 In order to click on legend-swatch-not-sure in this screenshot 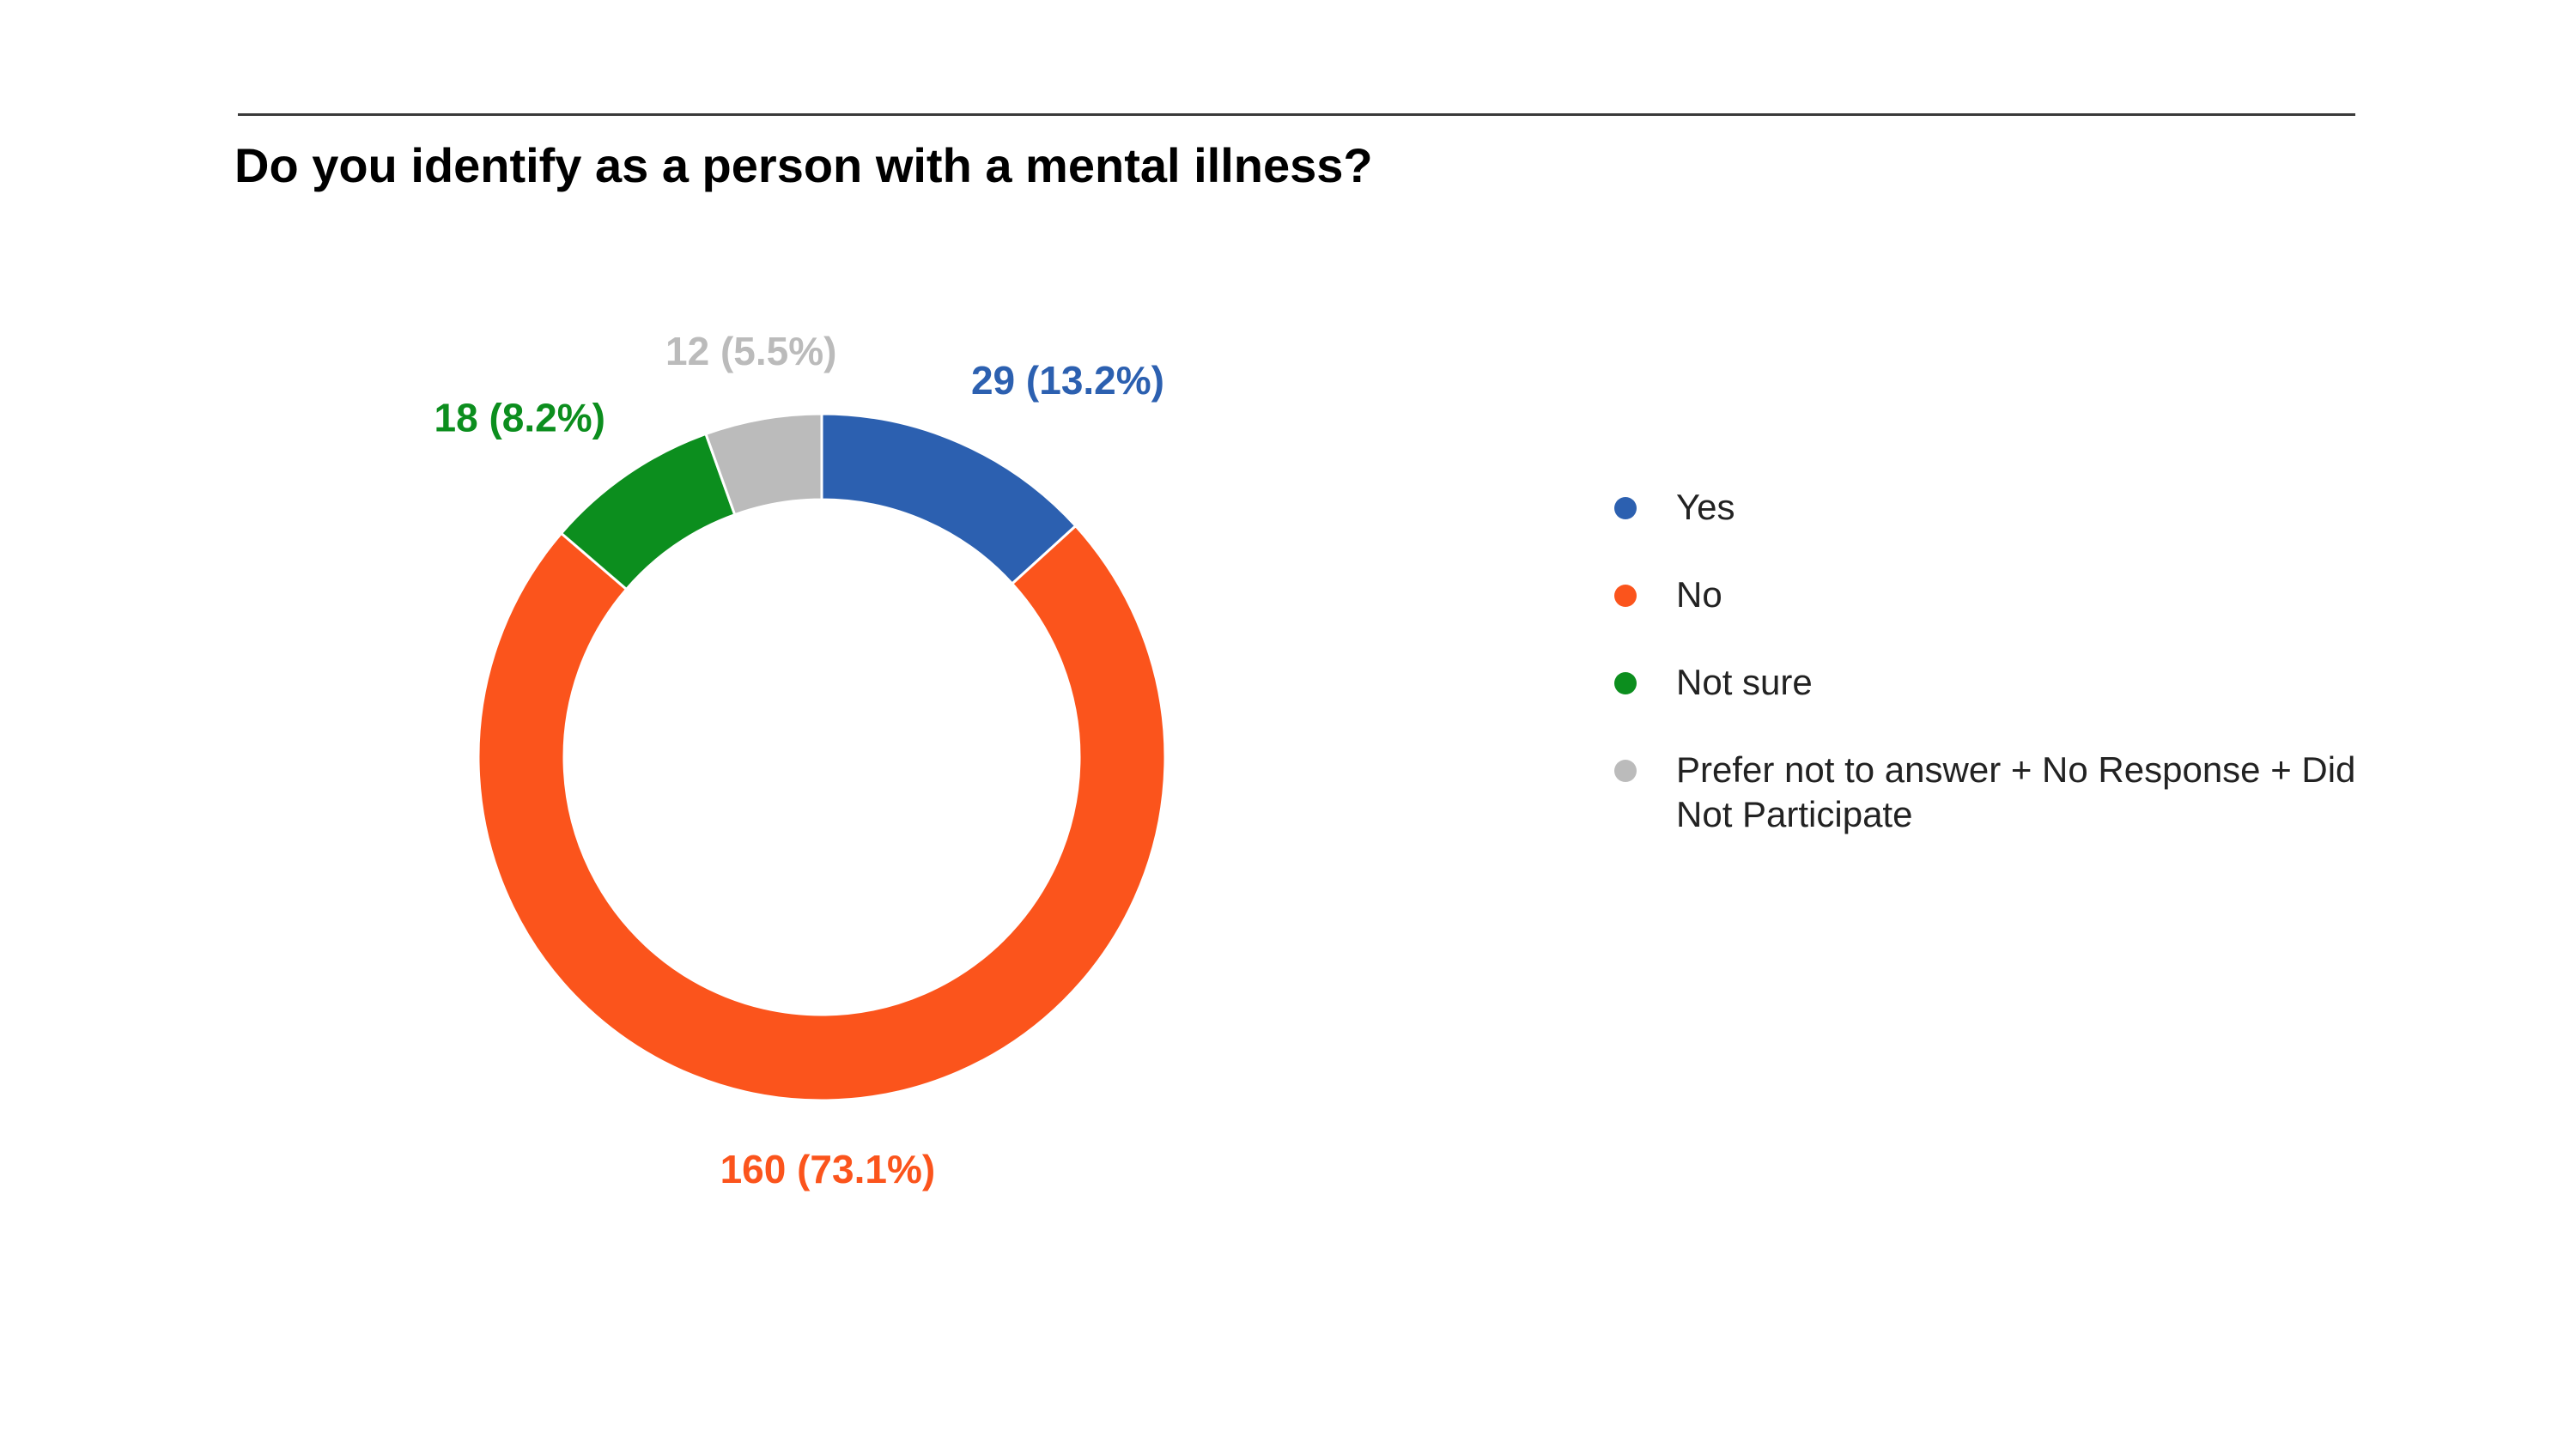, I will do `click(1625, 683)`.